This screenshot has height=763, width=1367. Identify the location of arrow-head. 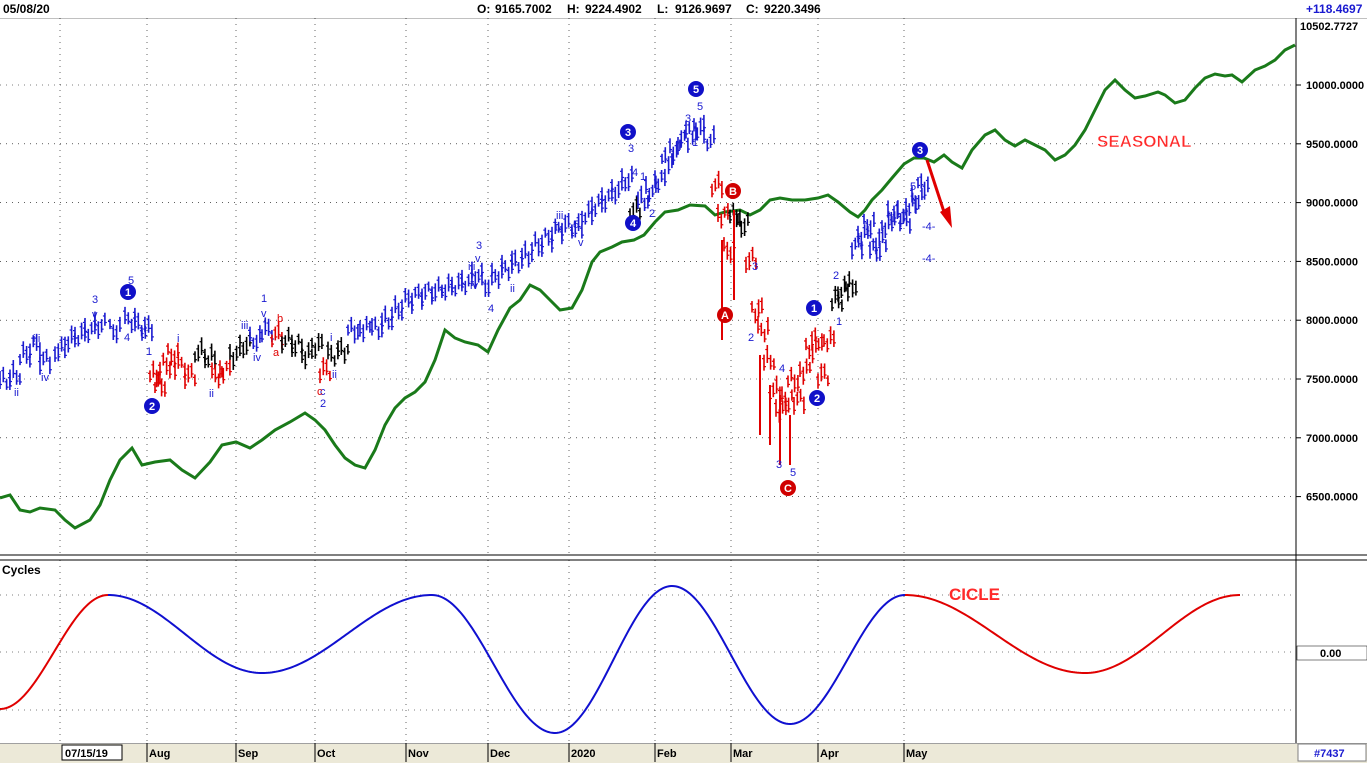
(946, 217).